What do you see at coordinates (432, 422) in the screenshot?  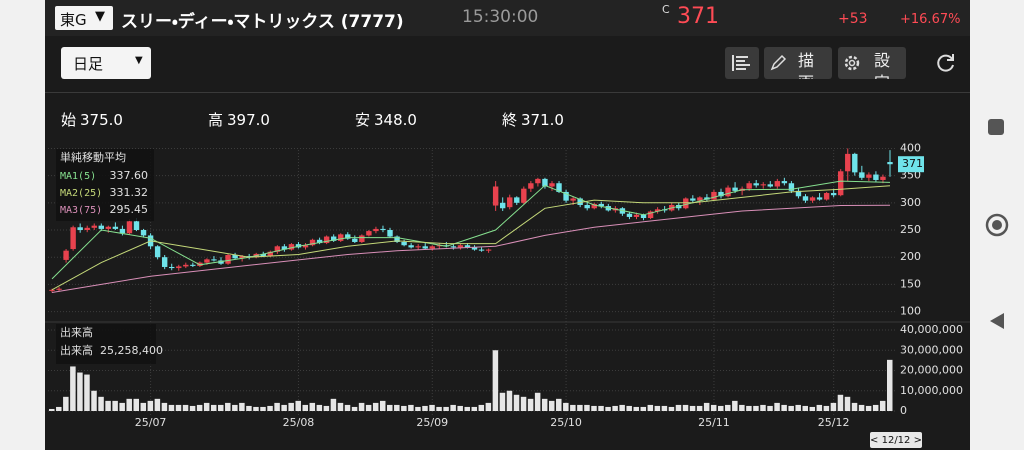 I see `x-tick-label: 25/09` at bounding box center [432, 422].